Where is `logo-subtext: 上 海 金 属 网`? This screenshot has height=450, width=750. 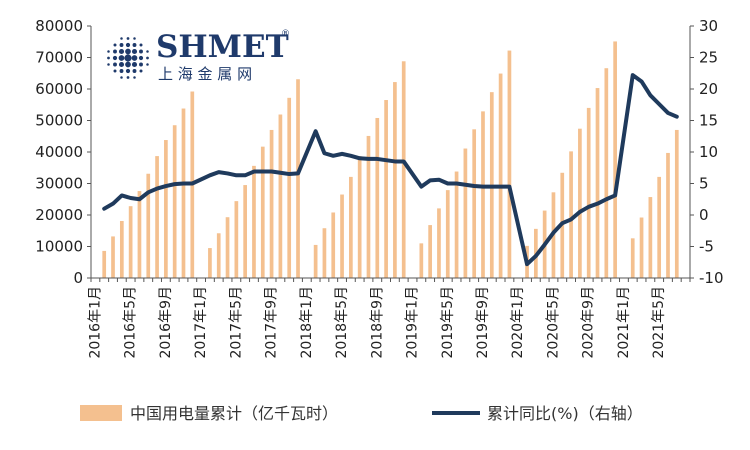
logo-subtext: 上 海 金 属 网 is located at coordinates (205, 74).